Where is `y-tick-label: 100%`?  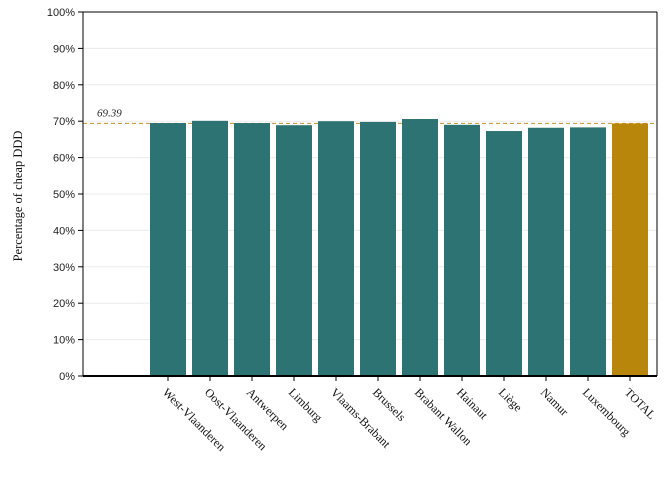 y-tick-label: 100% is located at coordinates (61, 13).